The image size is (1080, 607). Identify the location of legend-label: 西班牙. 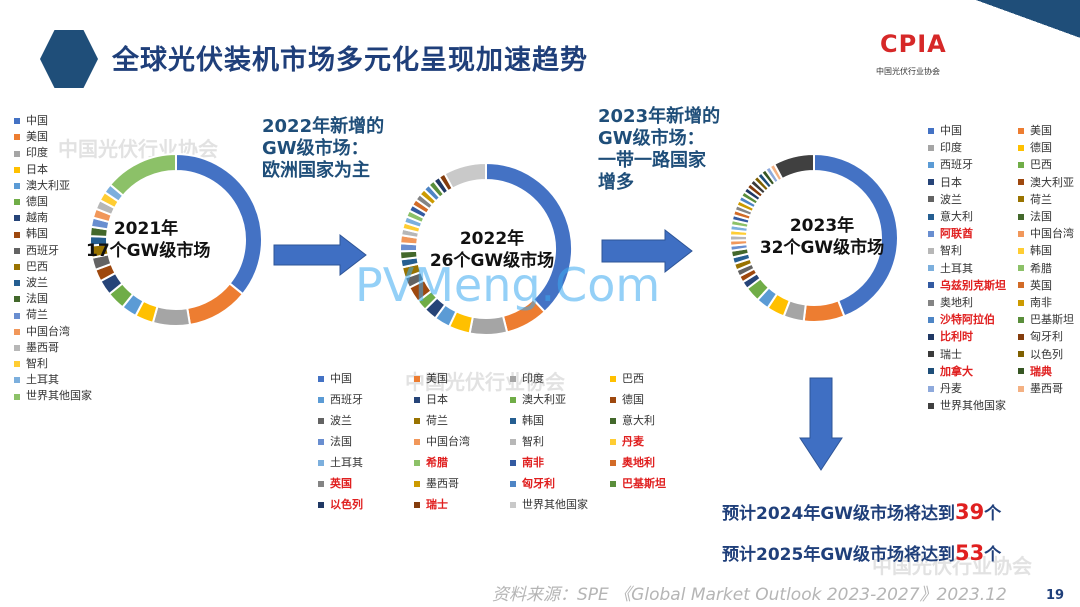
(42, 250).